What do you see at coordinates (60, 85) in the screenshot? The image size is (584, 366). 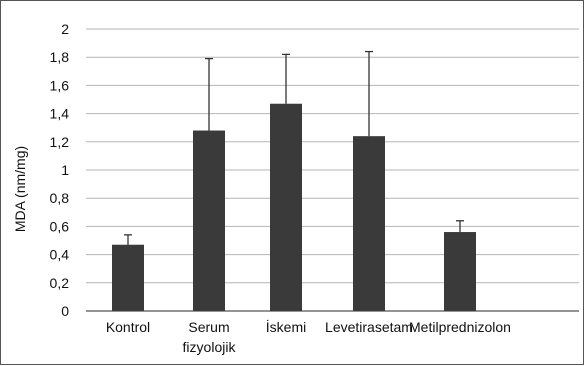 I see `y-tick-label: 1,6` at bounding box center [60, 85].